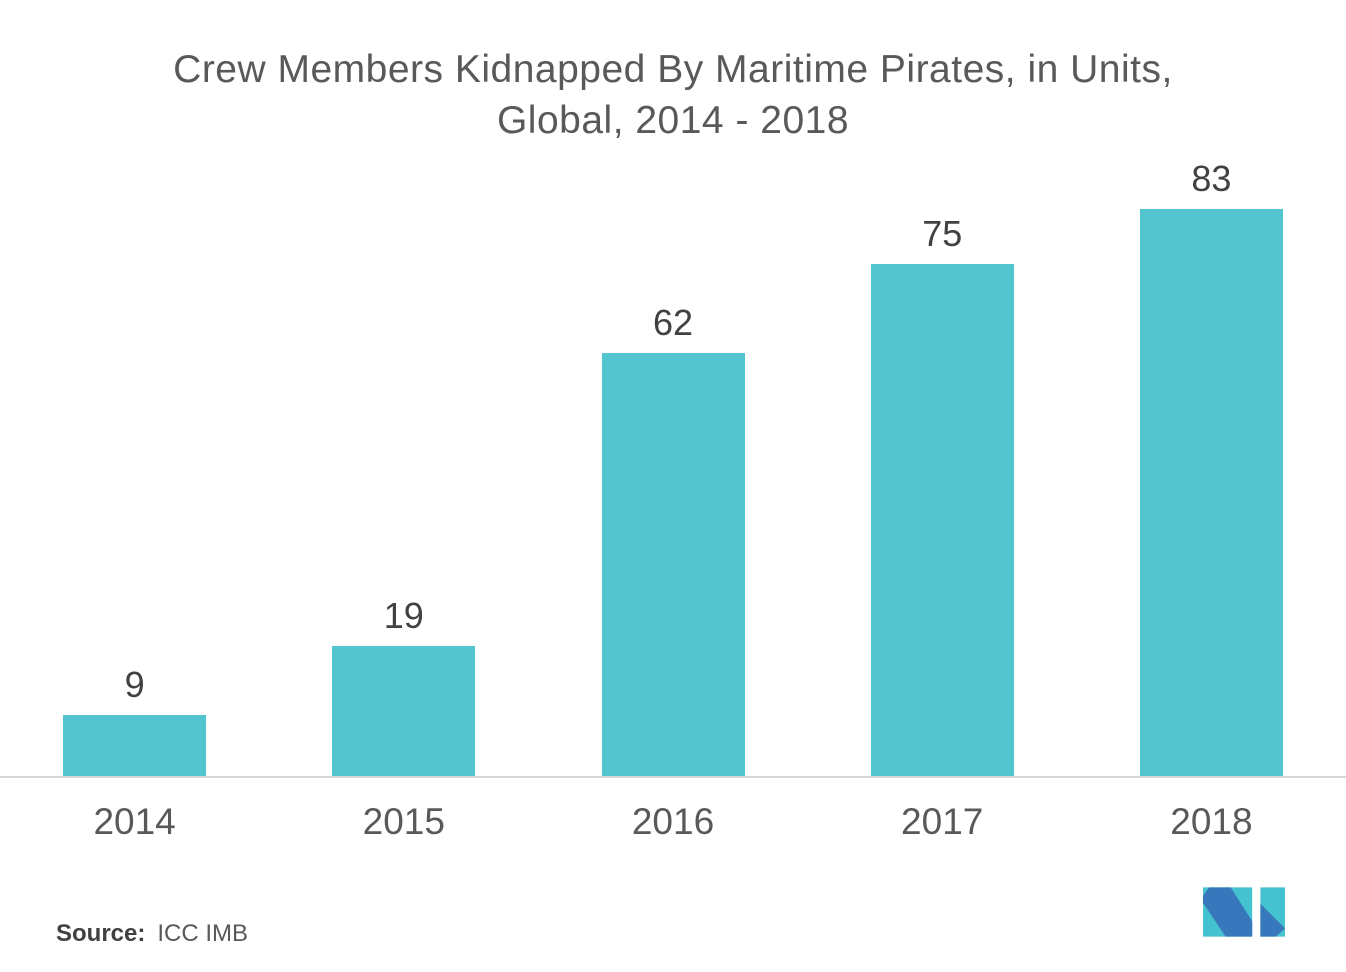 Image resolution: width=1346 pixels, height=972 pixels. Describe the element at coordinates (673, 564) in the screenshot. I see `bar-2016` at that location.